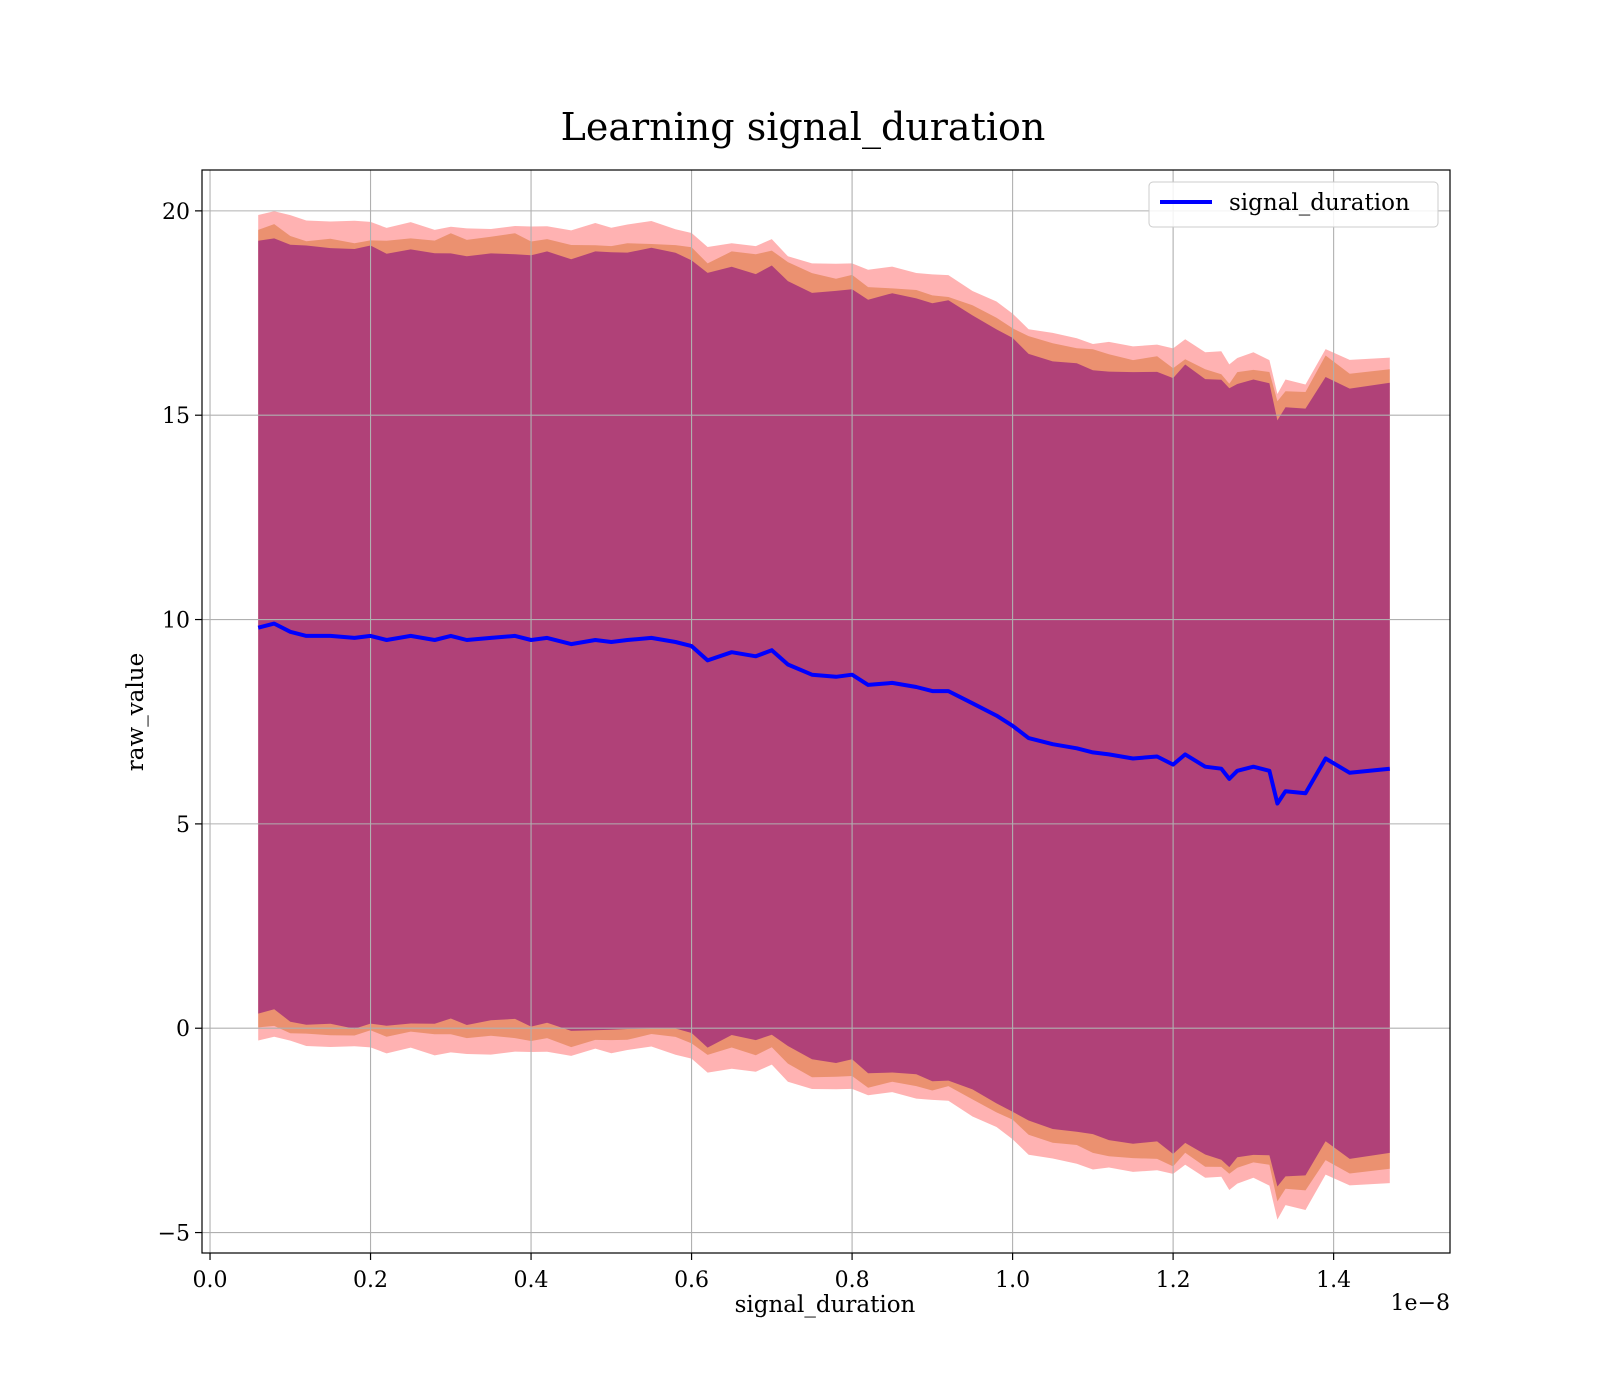 The image size is (1600, 1400). What do you see at coordinates (183, 825) in the screenshot?
I see `y-tick-label: 5` at bounding box center [183, 825].